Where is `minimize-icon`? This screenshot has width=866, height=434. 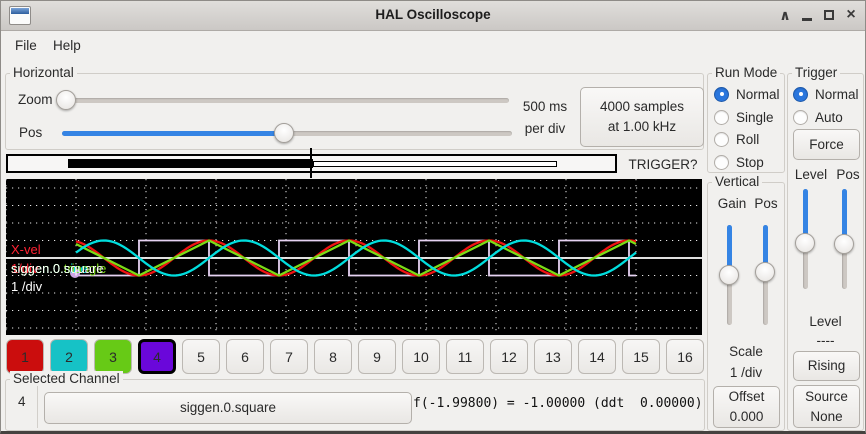
minimize-icon is located at coordinates (807, 15).